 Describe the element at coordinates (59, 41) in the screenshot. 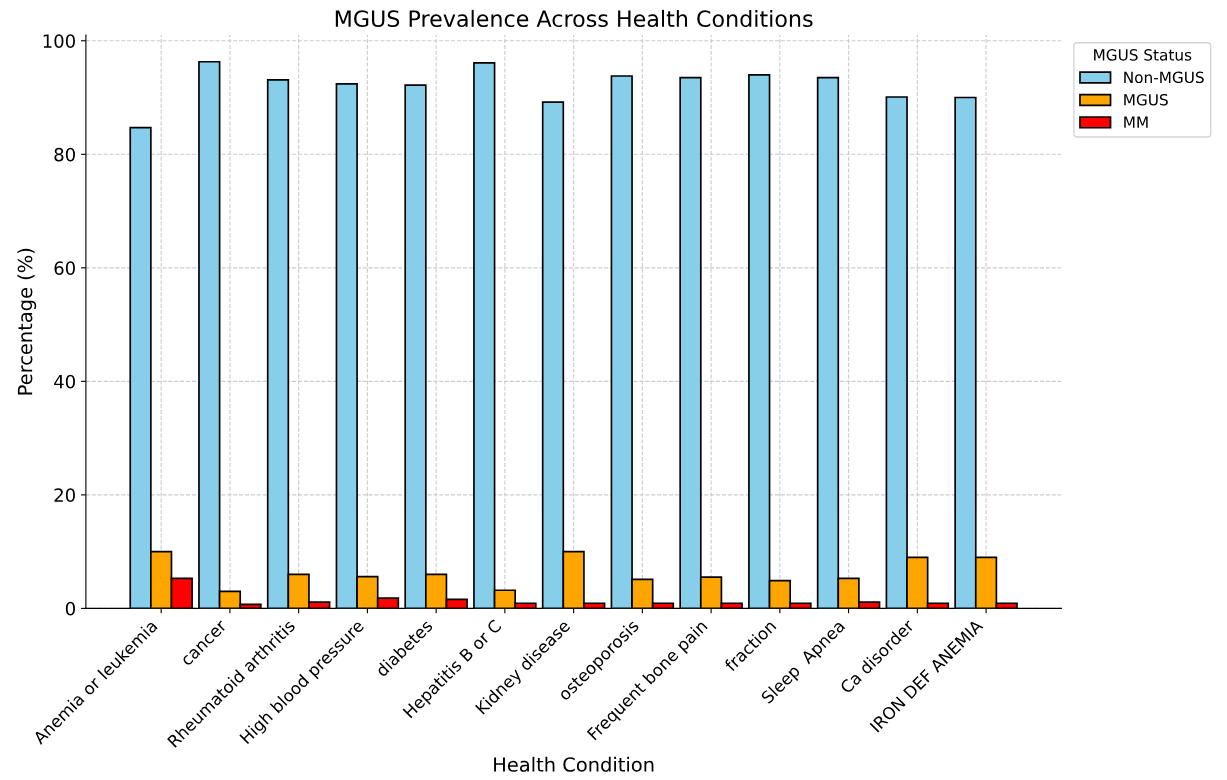

I see `y-tick-label: 100` at that location.